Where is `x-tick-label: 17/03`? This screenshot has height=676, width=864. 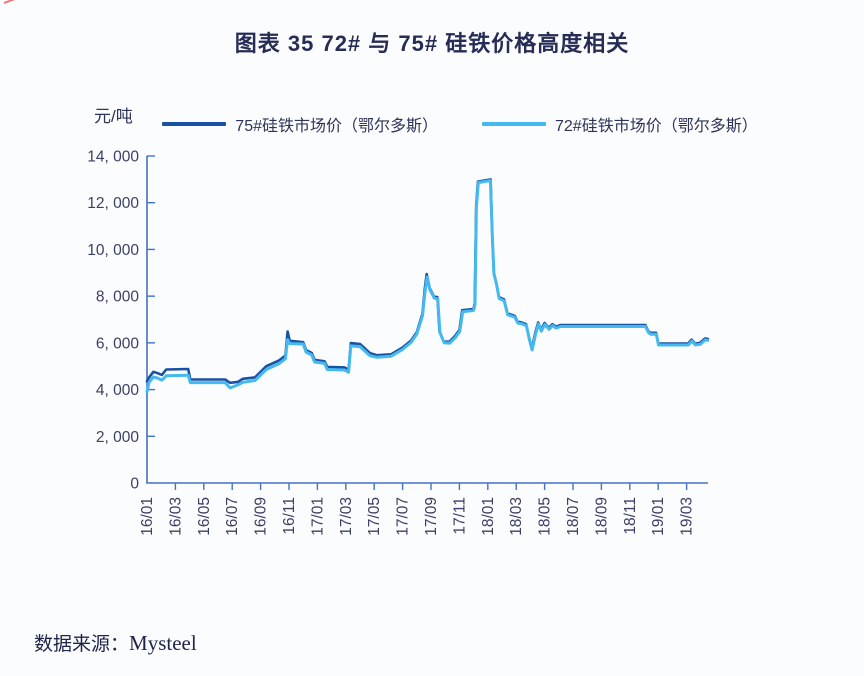 x-tick-label: 17/03 is located at coordinates (346, 516).